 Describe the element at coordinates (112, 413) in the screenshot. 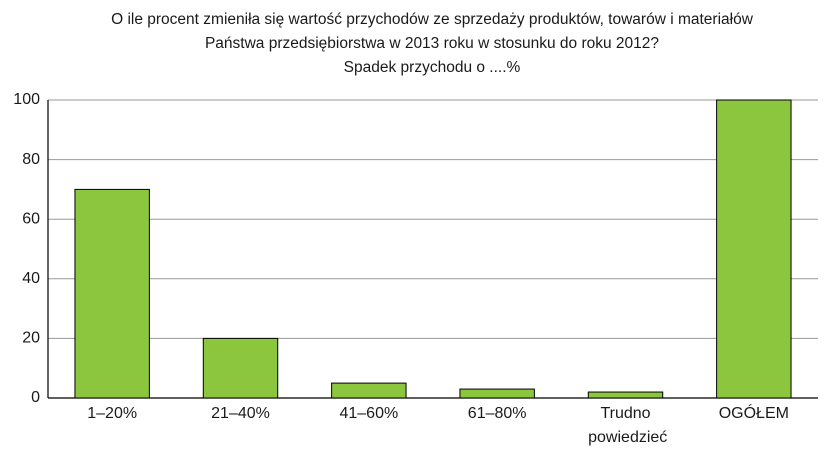

I see `x-tick-label: 1–20%` at that location.